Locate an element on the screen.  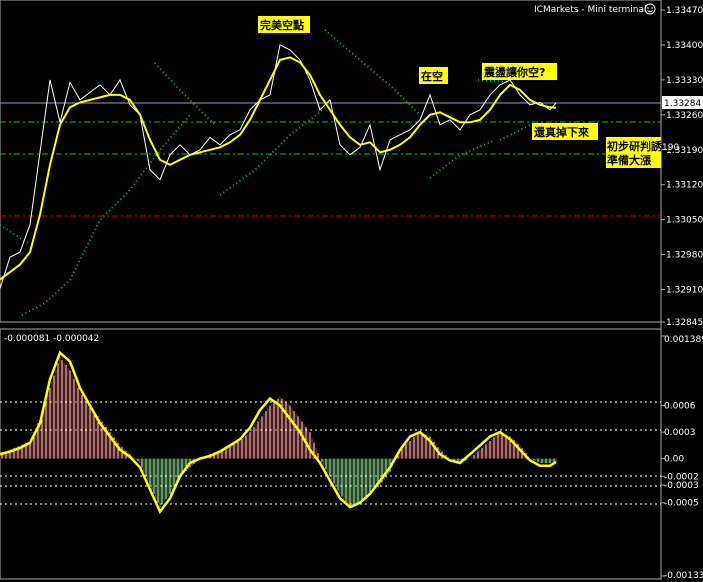
price-tick-label: 1.33400 is located at coordinates (684, 46).